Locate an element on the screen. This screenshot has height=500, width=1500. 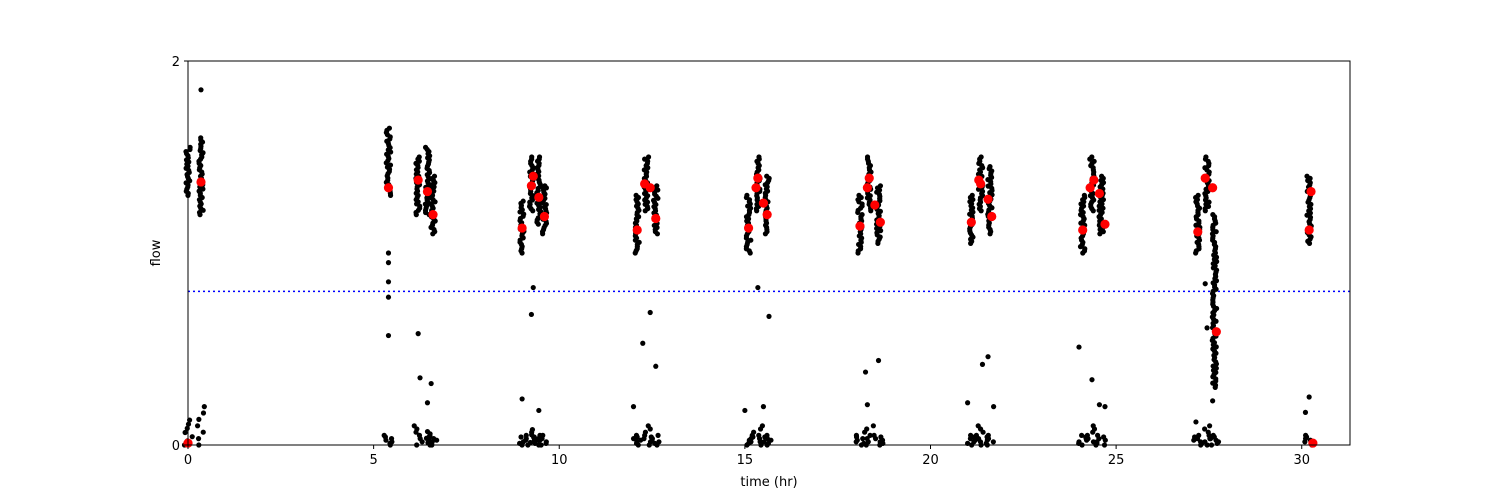
x-axis-label: time (hr) is located at coordinates (768, 482).